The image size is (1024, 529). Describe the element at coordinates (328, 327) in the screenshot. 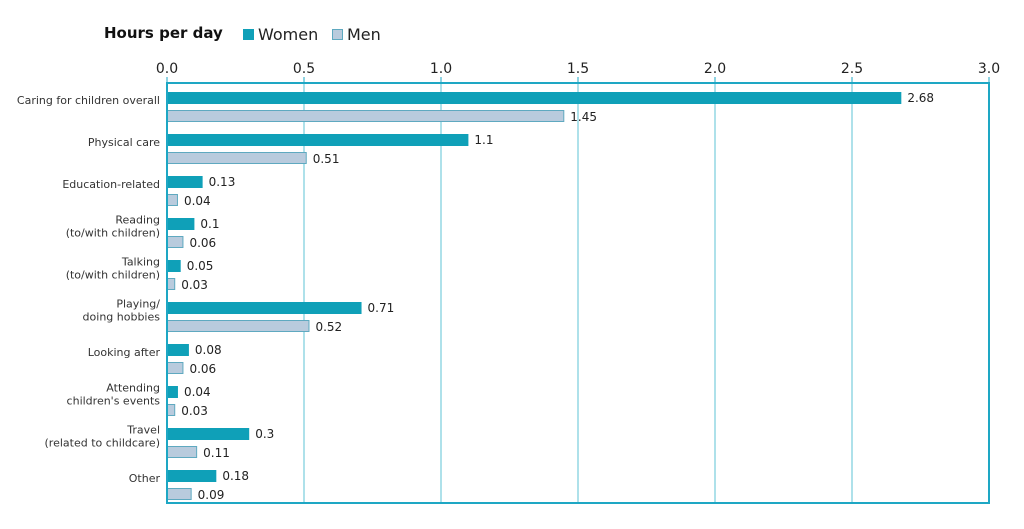

I see `value-label-men: 0.52` at that location.